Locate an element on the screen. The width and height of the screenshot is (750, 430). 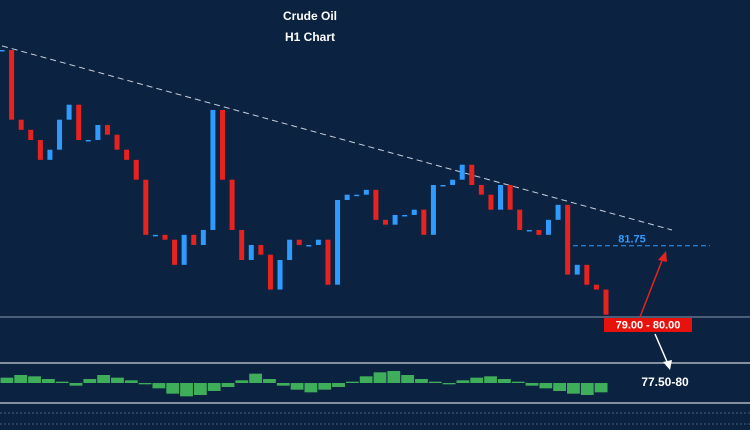
chart-title: Crude Oil is located at coordinates (310, 16).